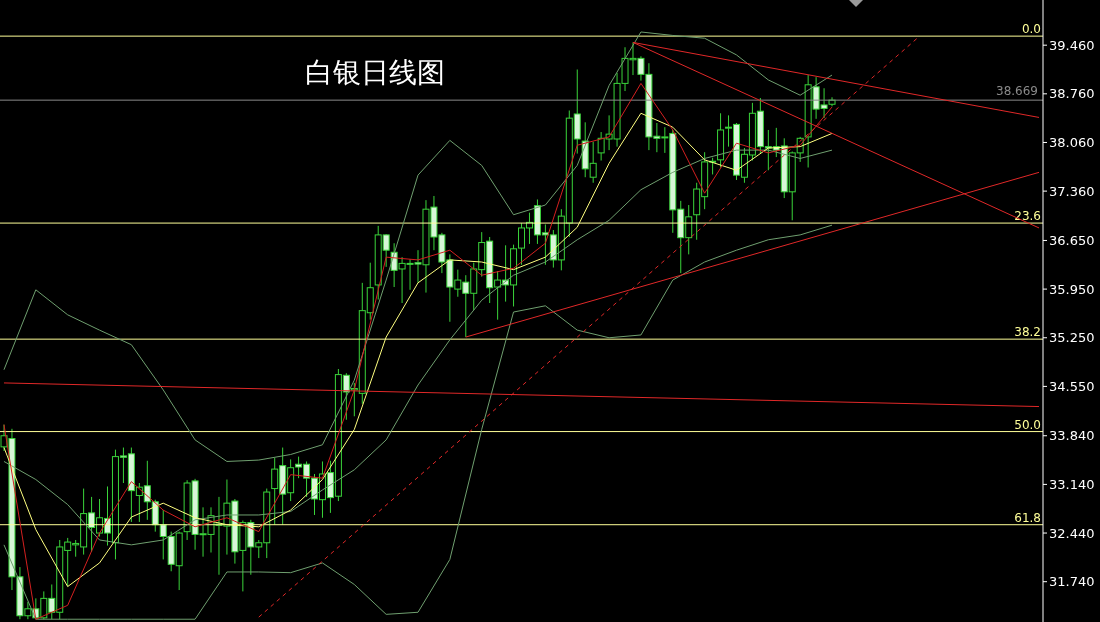 The height and width of the screenshot is (622, 1100). I want to click on y-tick-label: 39.460, so click(1072, 45).